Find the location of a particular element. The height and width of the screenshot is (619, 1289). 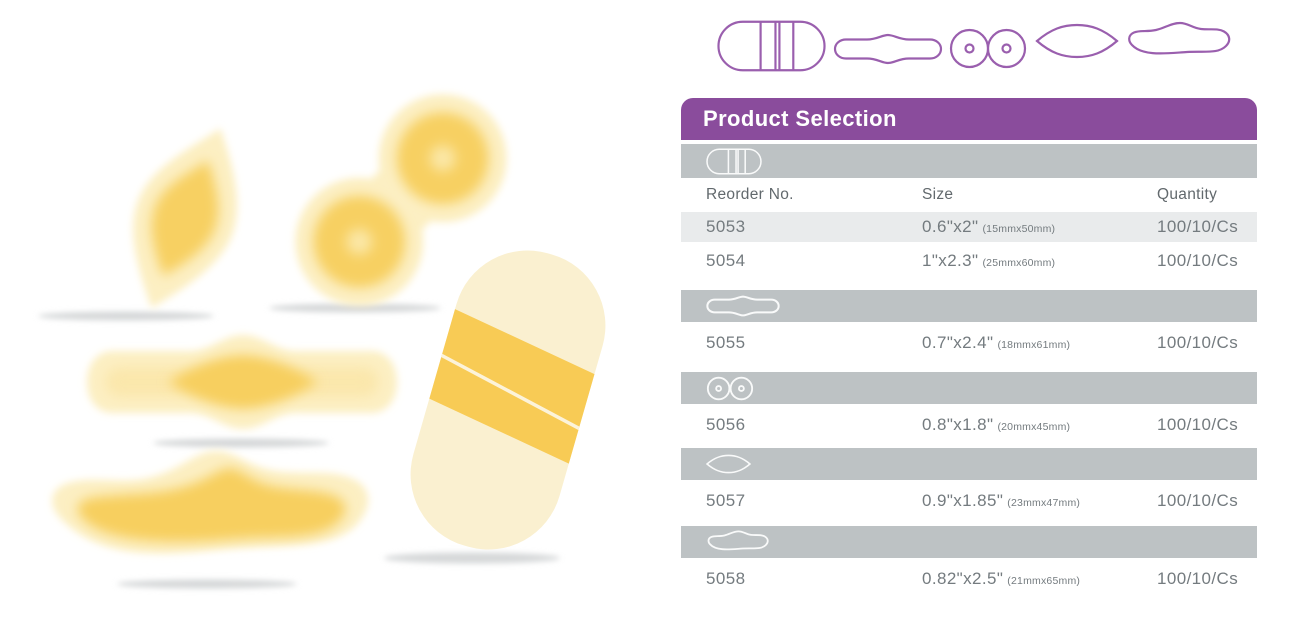

size-value: 0.7"x2.4" (18mmx61mm) is located at coordinates (1039, 343).